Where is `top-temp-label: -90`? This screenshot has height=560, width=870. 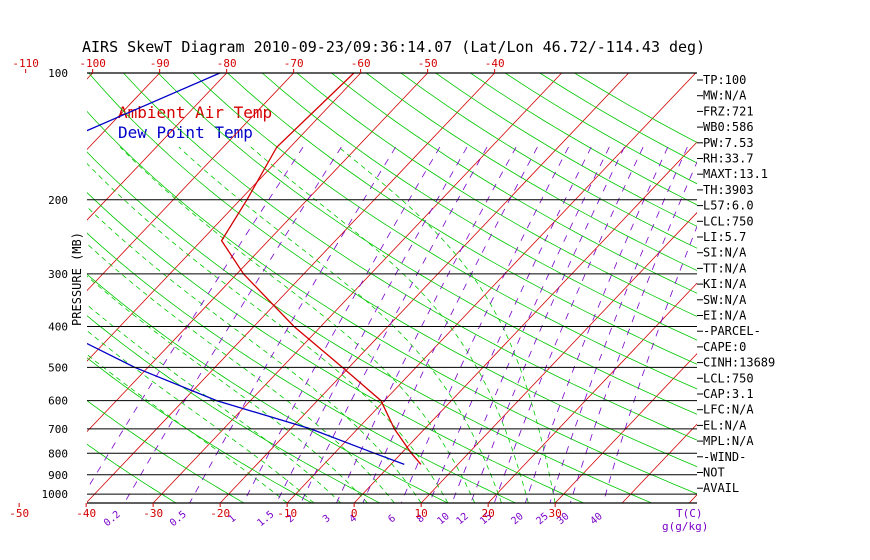
top-temp-label: -90 is located at coordinates (160, 63).